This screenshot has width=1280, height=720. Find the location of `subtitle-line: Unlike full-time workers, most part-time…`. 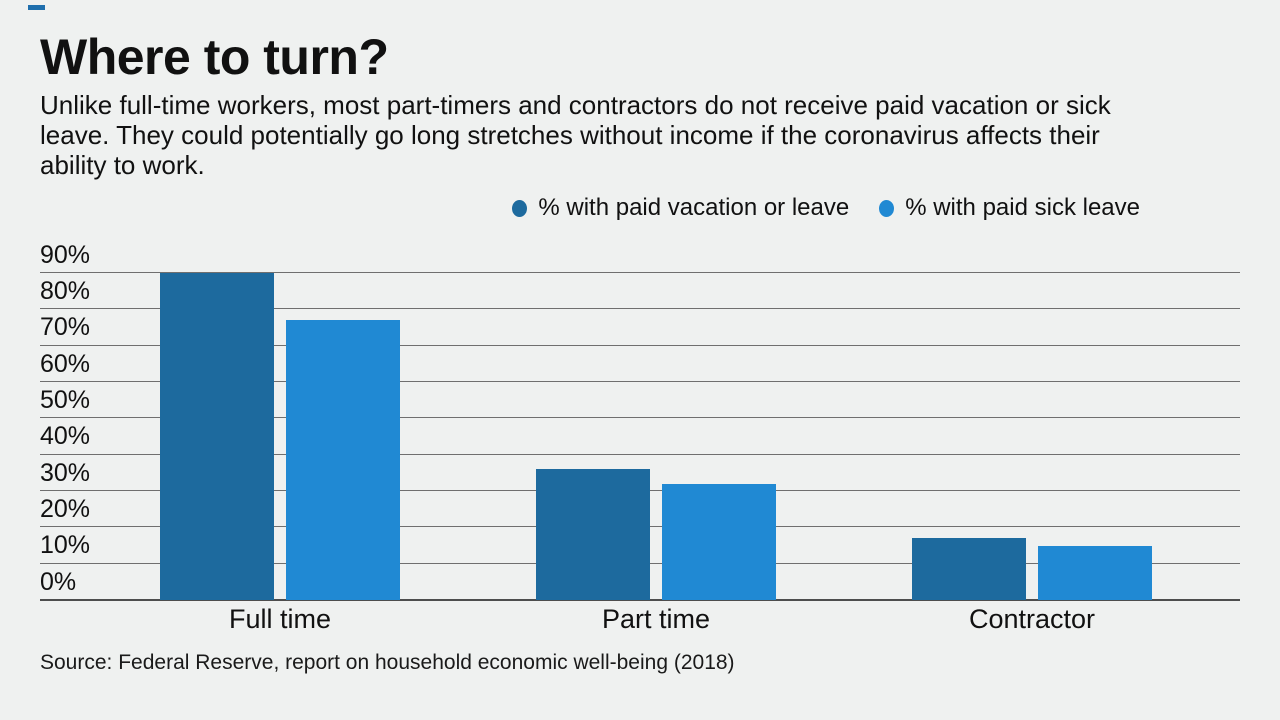

subtitle-line: Unlike full-time workers, most part-time… is located at coordinates (575, 105).